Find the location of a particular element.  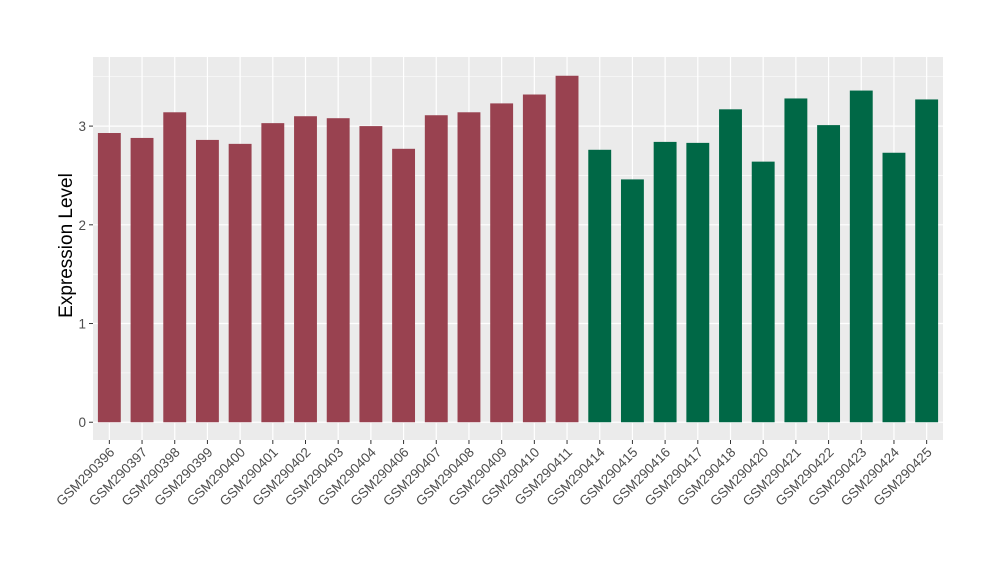

bar-GSM290401 is located at coordinates (273, 273).